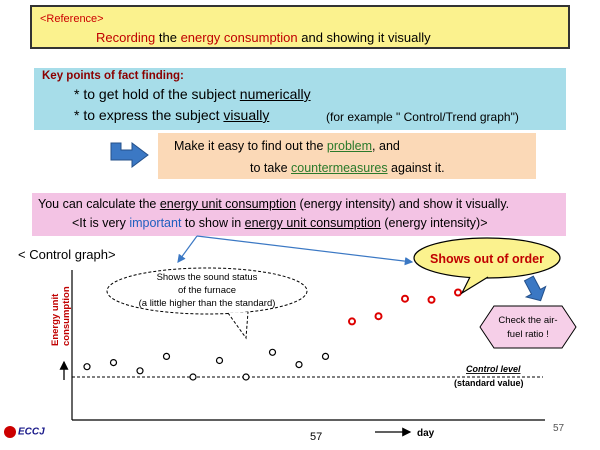 This screenshot has height=450, width=600. What do you see at coordinates (149, 115) in the screenshot?
I see `bullet-2-text: * to express the subject` at bounding box center [149, 115].